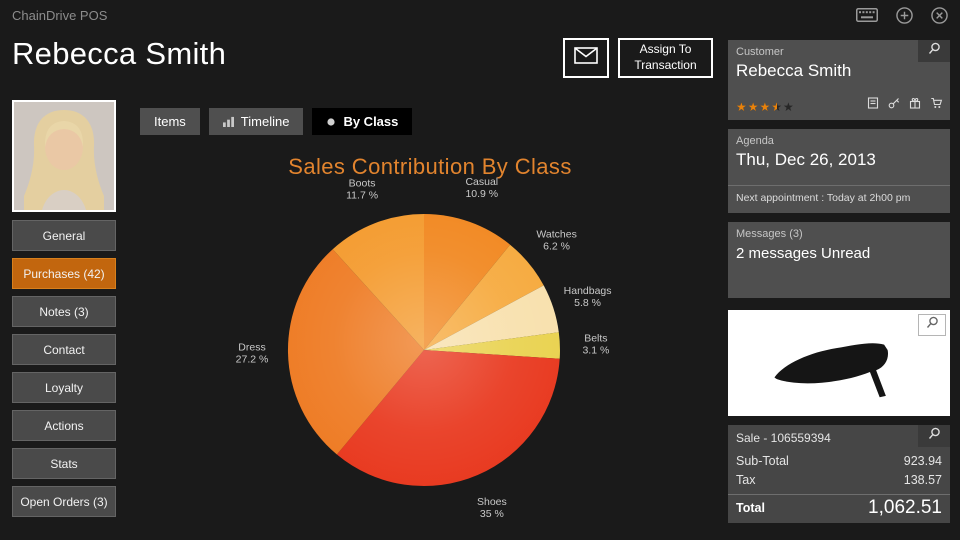  What do you see at coordinates (803, 253) in the screenshot?
I see `unread-messages-text: 2 messages Unread` at bounding box center [803, 253].